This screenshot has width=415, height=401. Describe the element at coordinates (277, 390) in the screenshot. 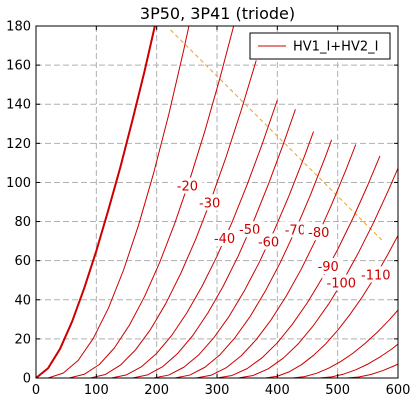

I see `x-tick-label: 400` at that location.